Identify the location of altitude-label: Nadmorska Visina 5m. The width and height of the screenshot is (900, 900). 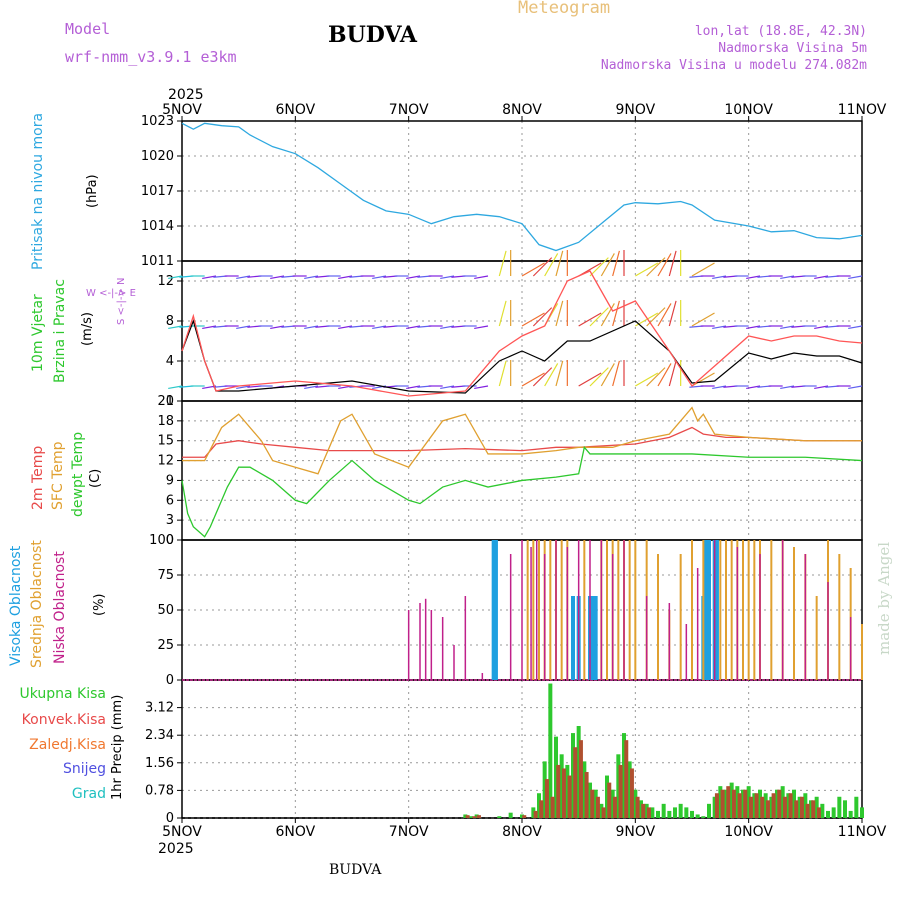
(792, 48).